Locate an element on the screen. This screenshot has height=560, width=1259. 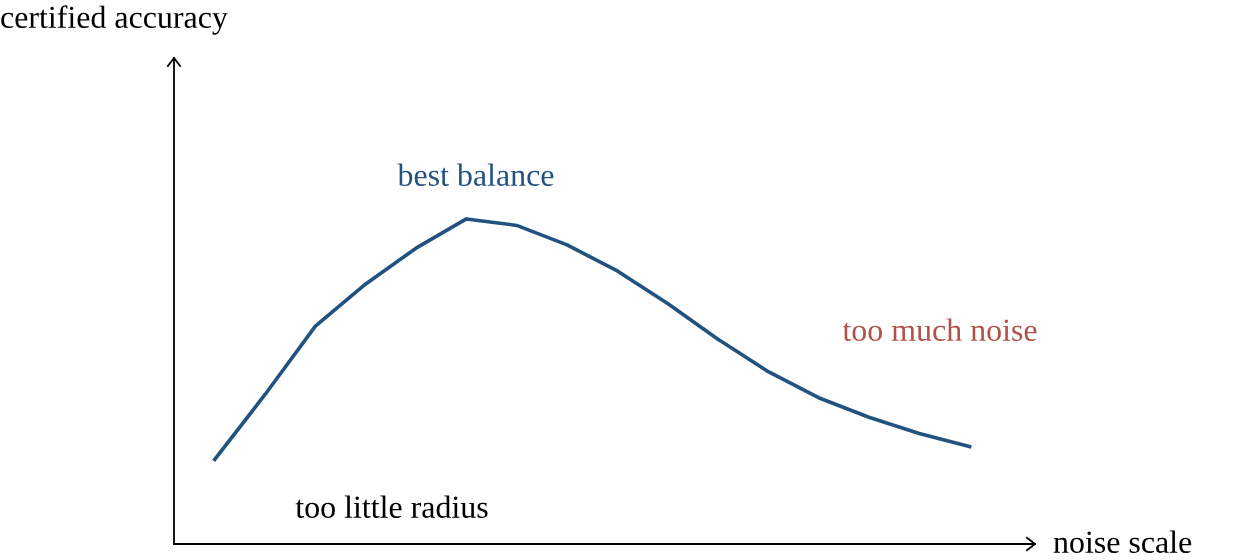
annotation: too much noise is located at coordinates (939, 329).